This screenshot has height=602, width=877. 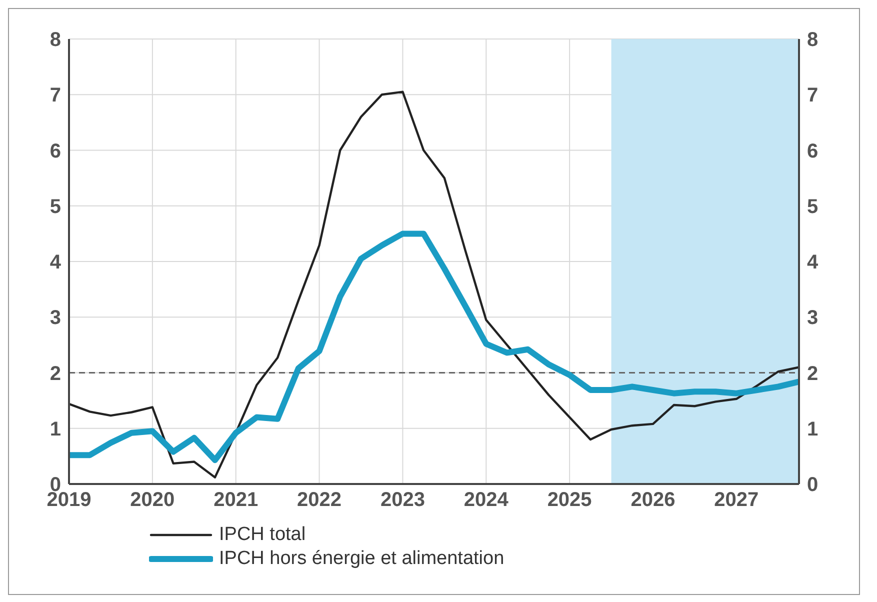 What do you see at coordinates (55, 40) in the screenshot?
I see `y-tick-label: 8` at bounding box center [55, 40].